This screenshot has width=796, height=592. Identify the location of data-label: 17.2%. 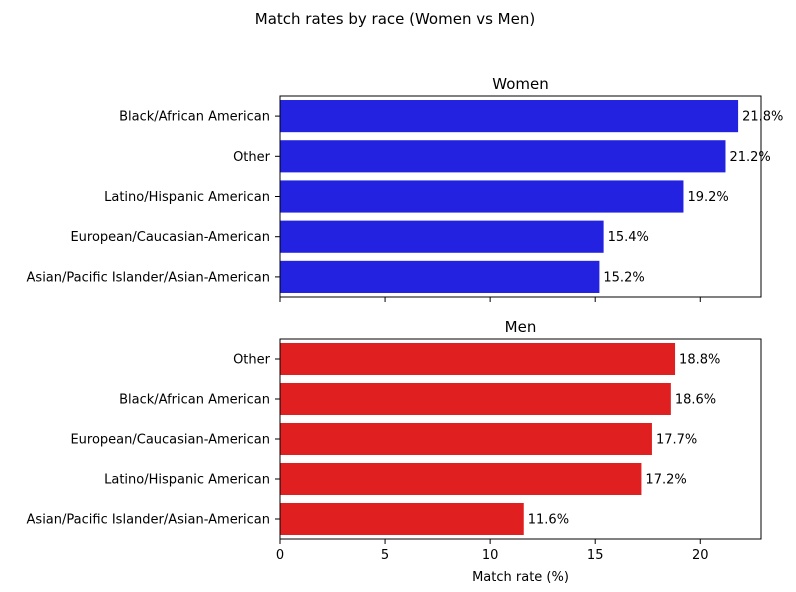
(665, 480).